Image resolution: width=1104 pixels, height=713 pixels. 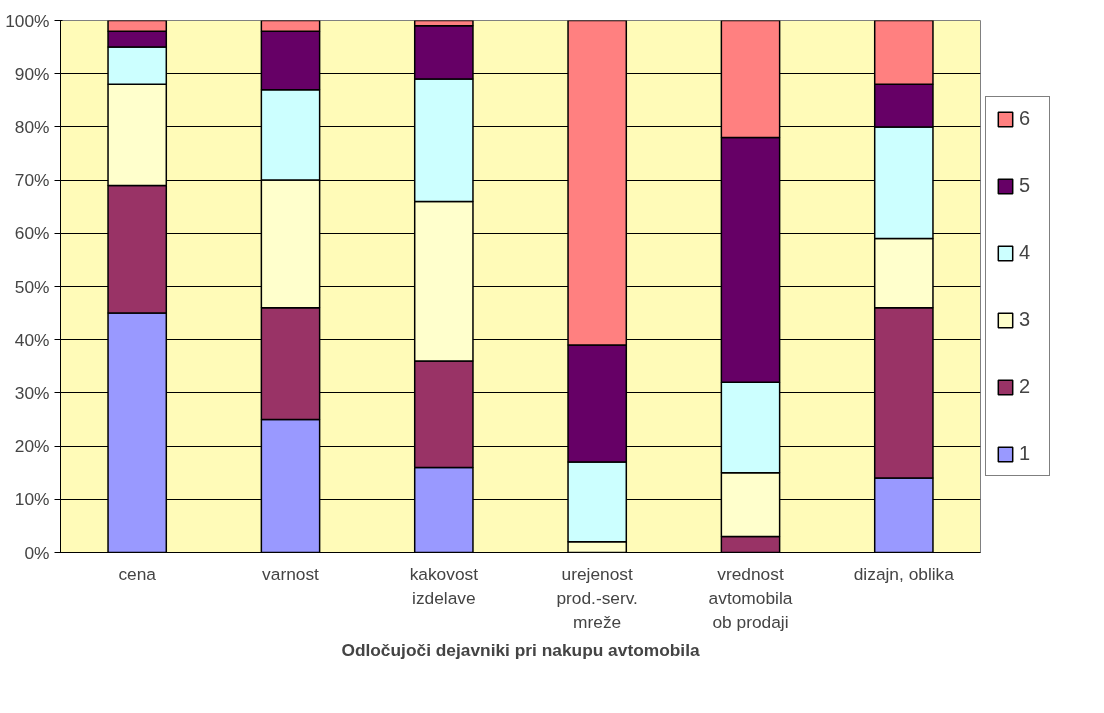 I want to click on x-tick-label: urejenost prod.-serv. mreže, so click(x=597, y=597).